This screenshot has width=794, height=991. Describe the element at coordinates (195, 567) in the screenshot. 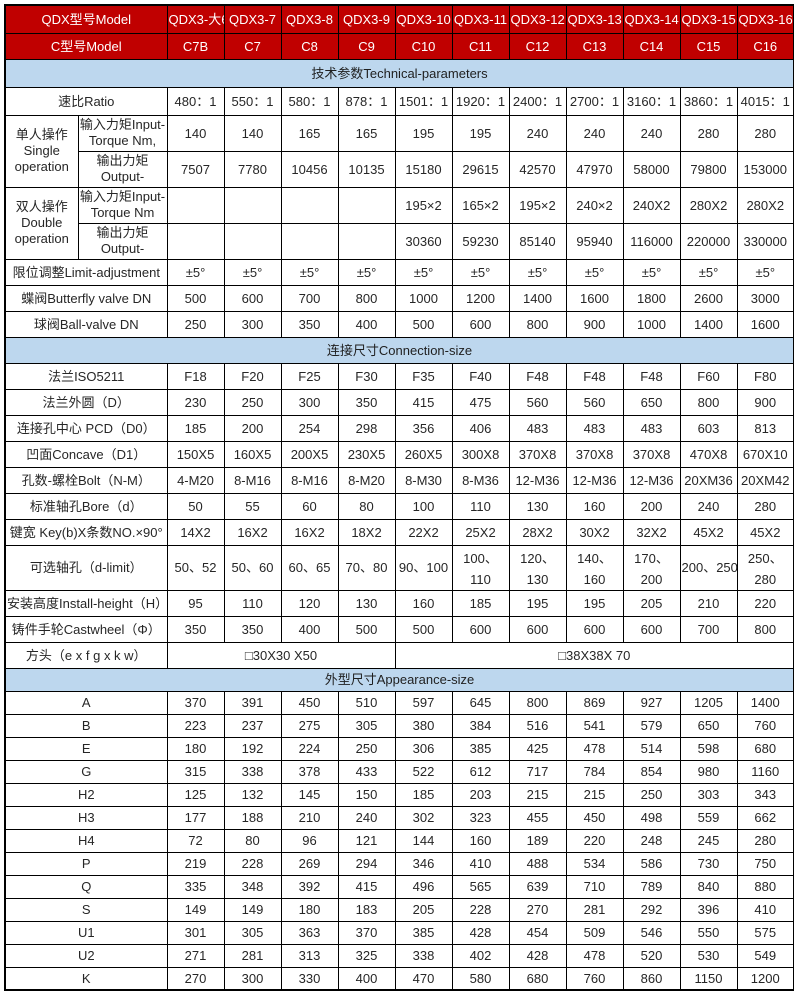

I see `value-cell: 50、52` at that location.